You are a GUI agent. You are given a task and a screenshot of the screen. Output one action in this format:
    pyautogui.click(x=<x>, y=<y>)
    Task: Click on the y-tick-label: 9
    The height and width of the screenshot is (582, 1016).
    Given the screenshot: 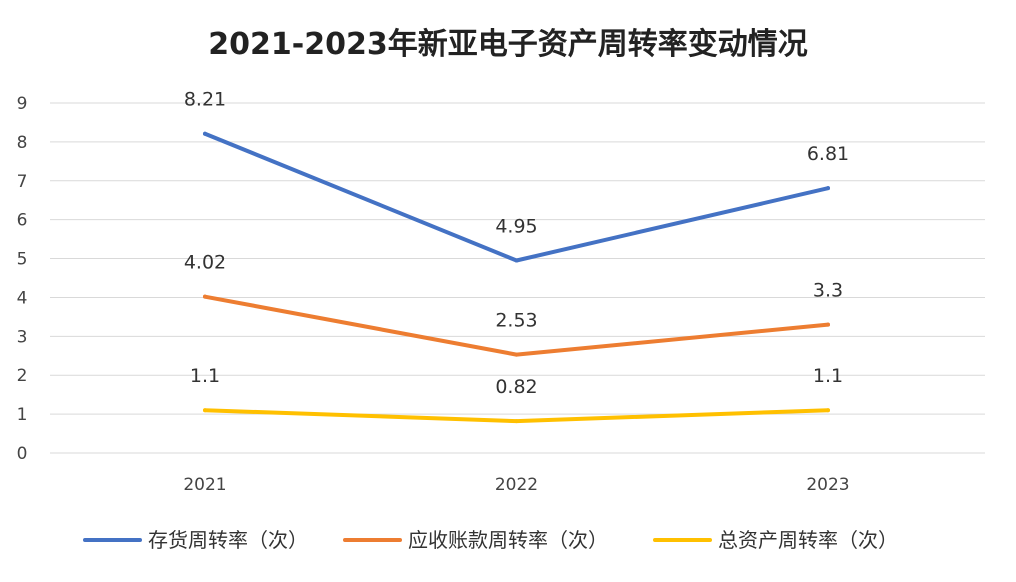 What is the action you would take?
    pyautogui.click(x=22, y=104)
    